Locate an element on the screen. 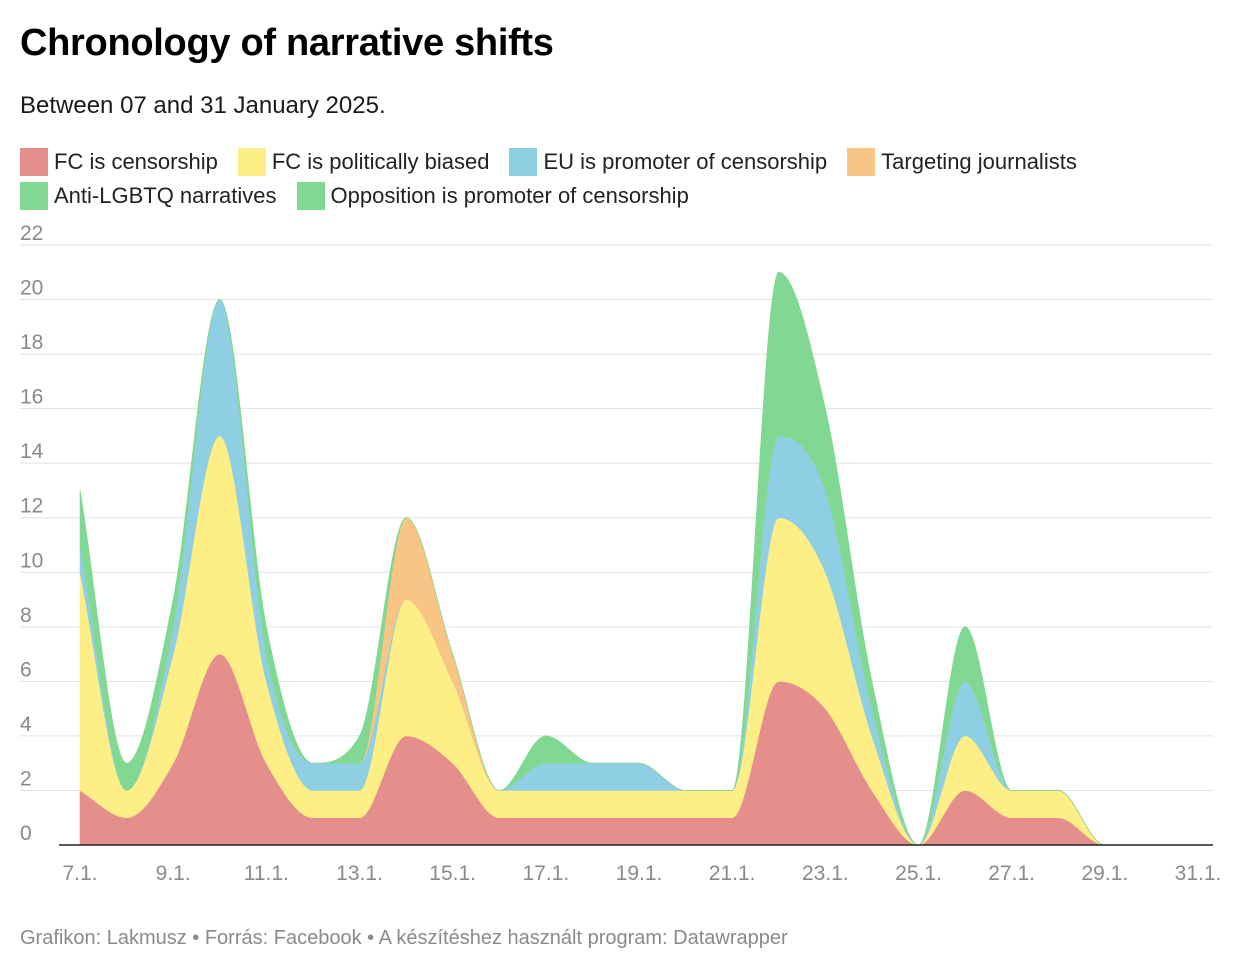 This screenshot has width=1240, height=974. legend-item-targeting-journalists: Targeting journalists is located at coordinates (962, 162).